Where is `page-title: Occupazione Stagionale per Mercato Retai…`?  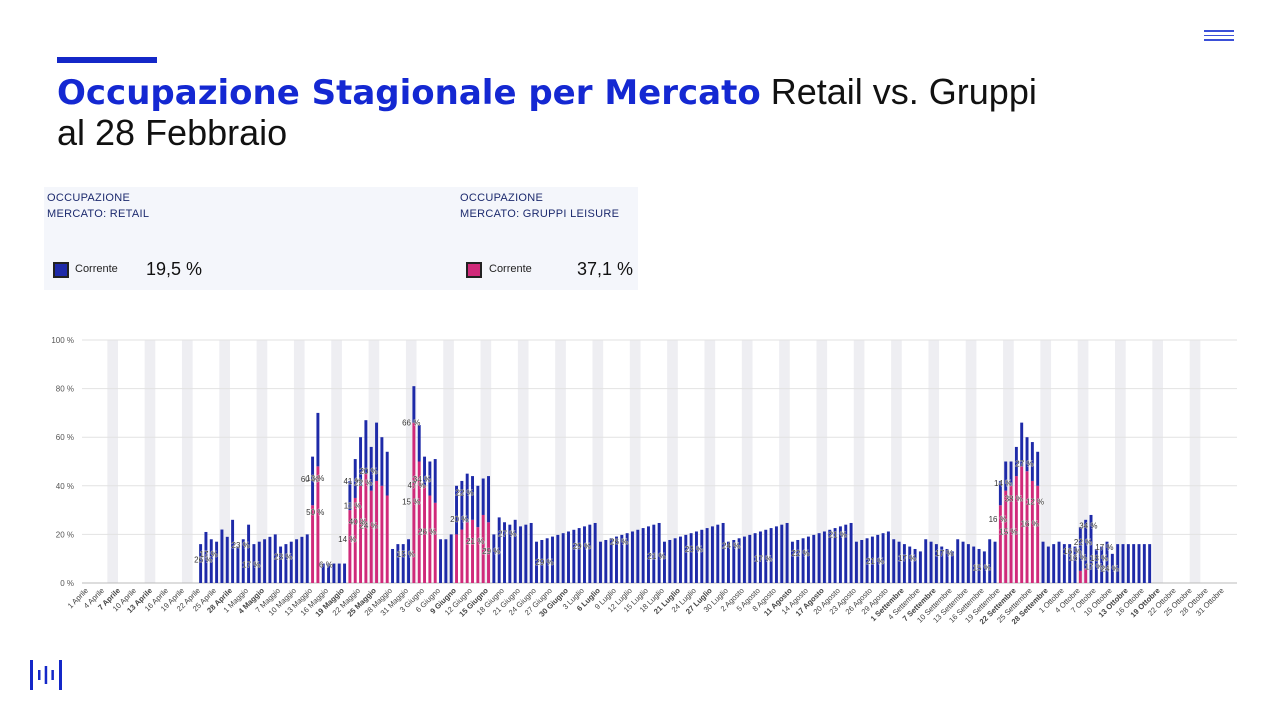
page-title: Occupazione Stagionale per Mercato Retai… is located at coordinates (647, 112).